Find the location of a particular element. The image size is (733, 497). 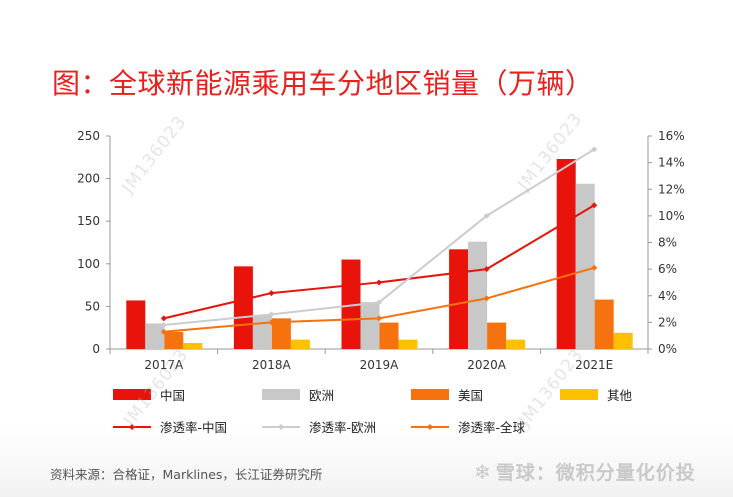

legend-label-其他: 其他 is located at coordinates (620, 395).